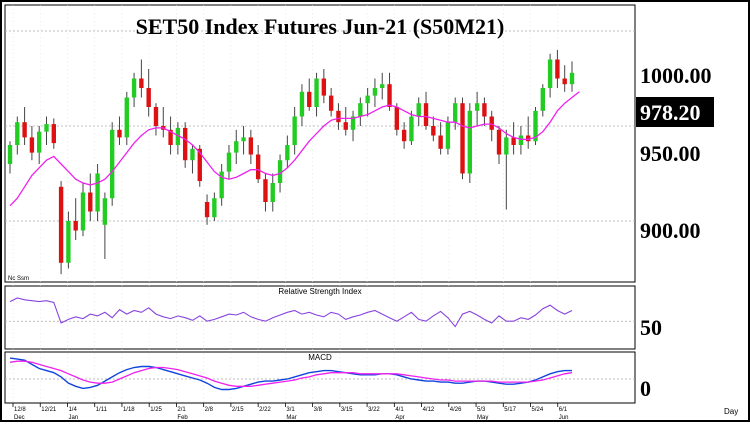 The height and width of the screenshot is (427, 750). Describe the element at coordinates (481, 410) in the screenshot. I see `x-tick-label: 5/3` at that location.